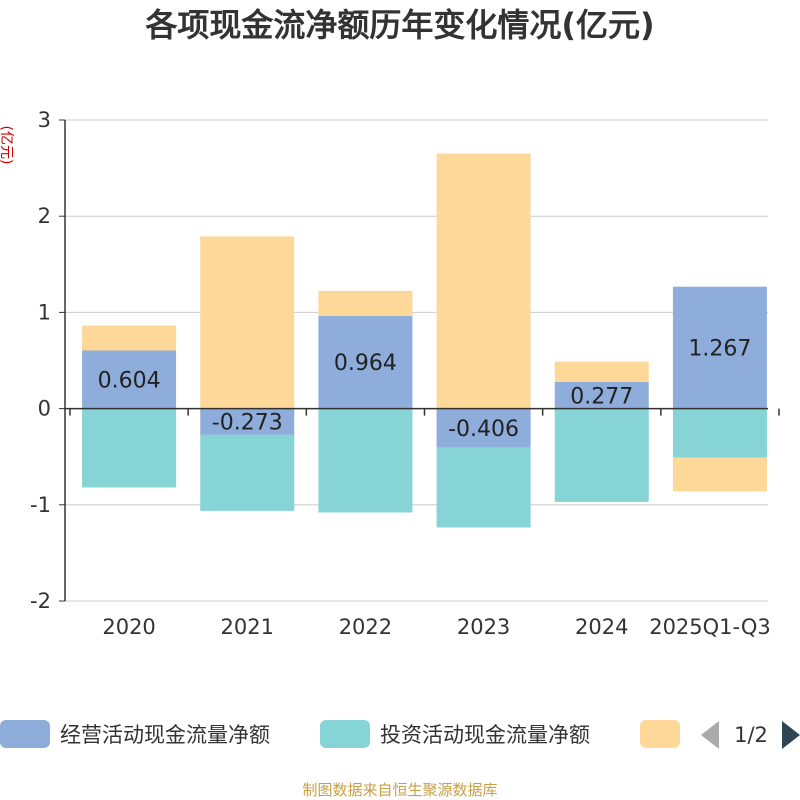 This screenshot has width=800, height=800. I want to click on y-tick-label: -2, so click(40, 601).